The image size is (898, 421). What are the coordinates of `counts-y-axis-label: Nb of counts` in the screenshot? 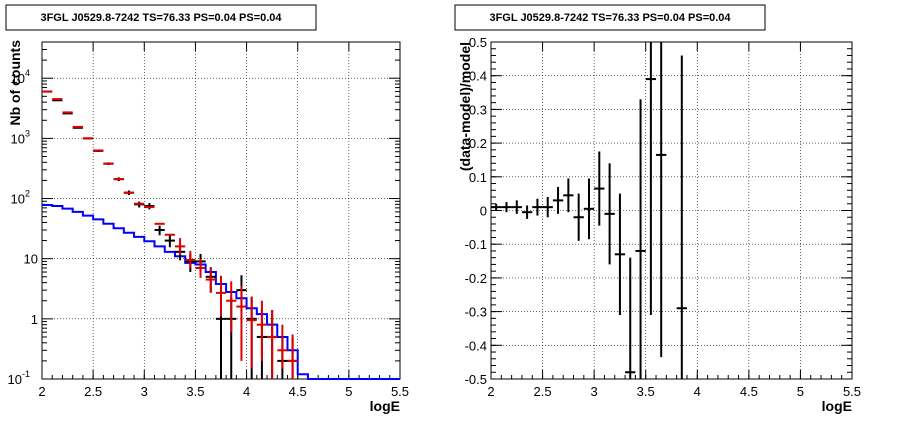 It's located at (15, 83).